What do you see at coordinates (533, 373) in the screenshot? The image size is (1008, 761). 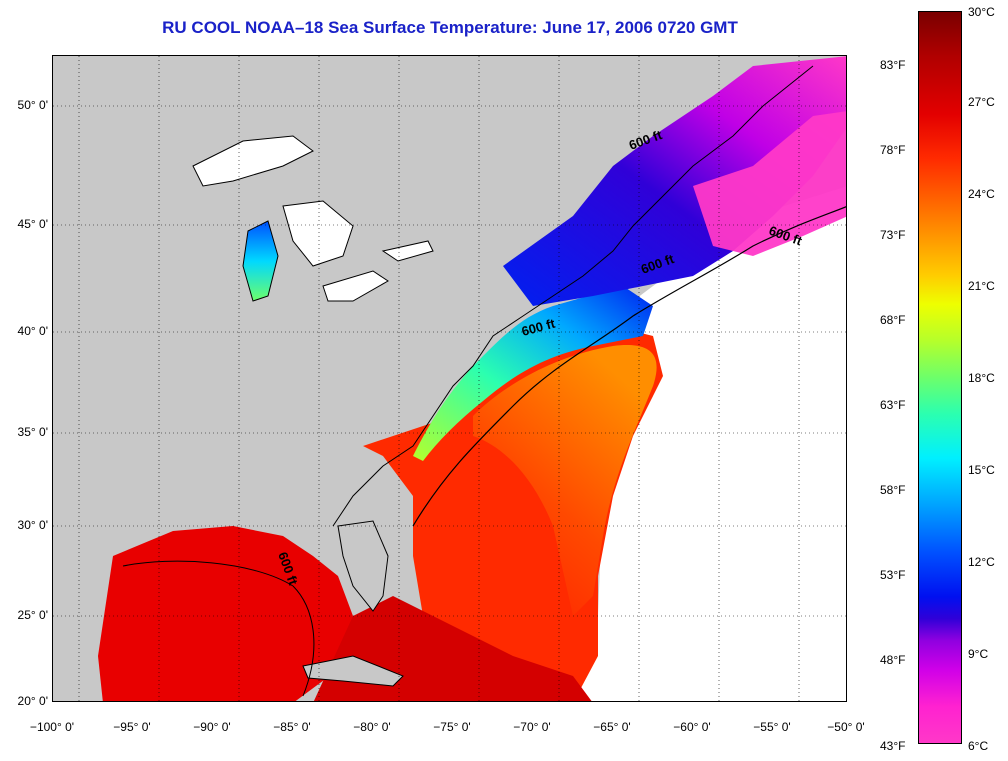 I see `shelf-water` at bounding box center [533, 373].